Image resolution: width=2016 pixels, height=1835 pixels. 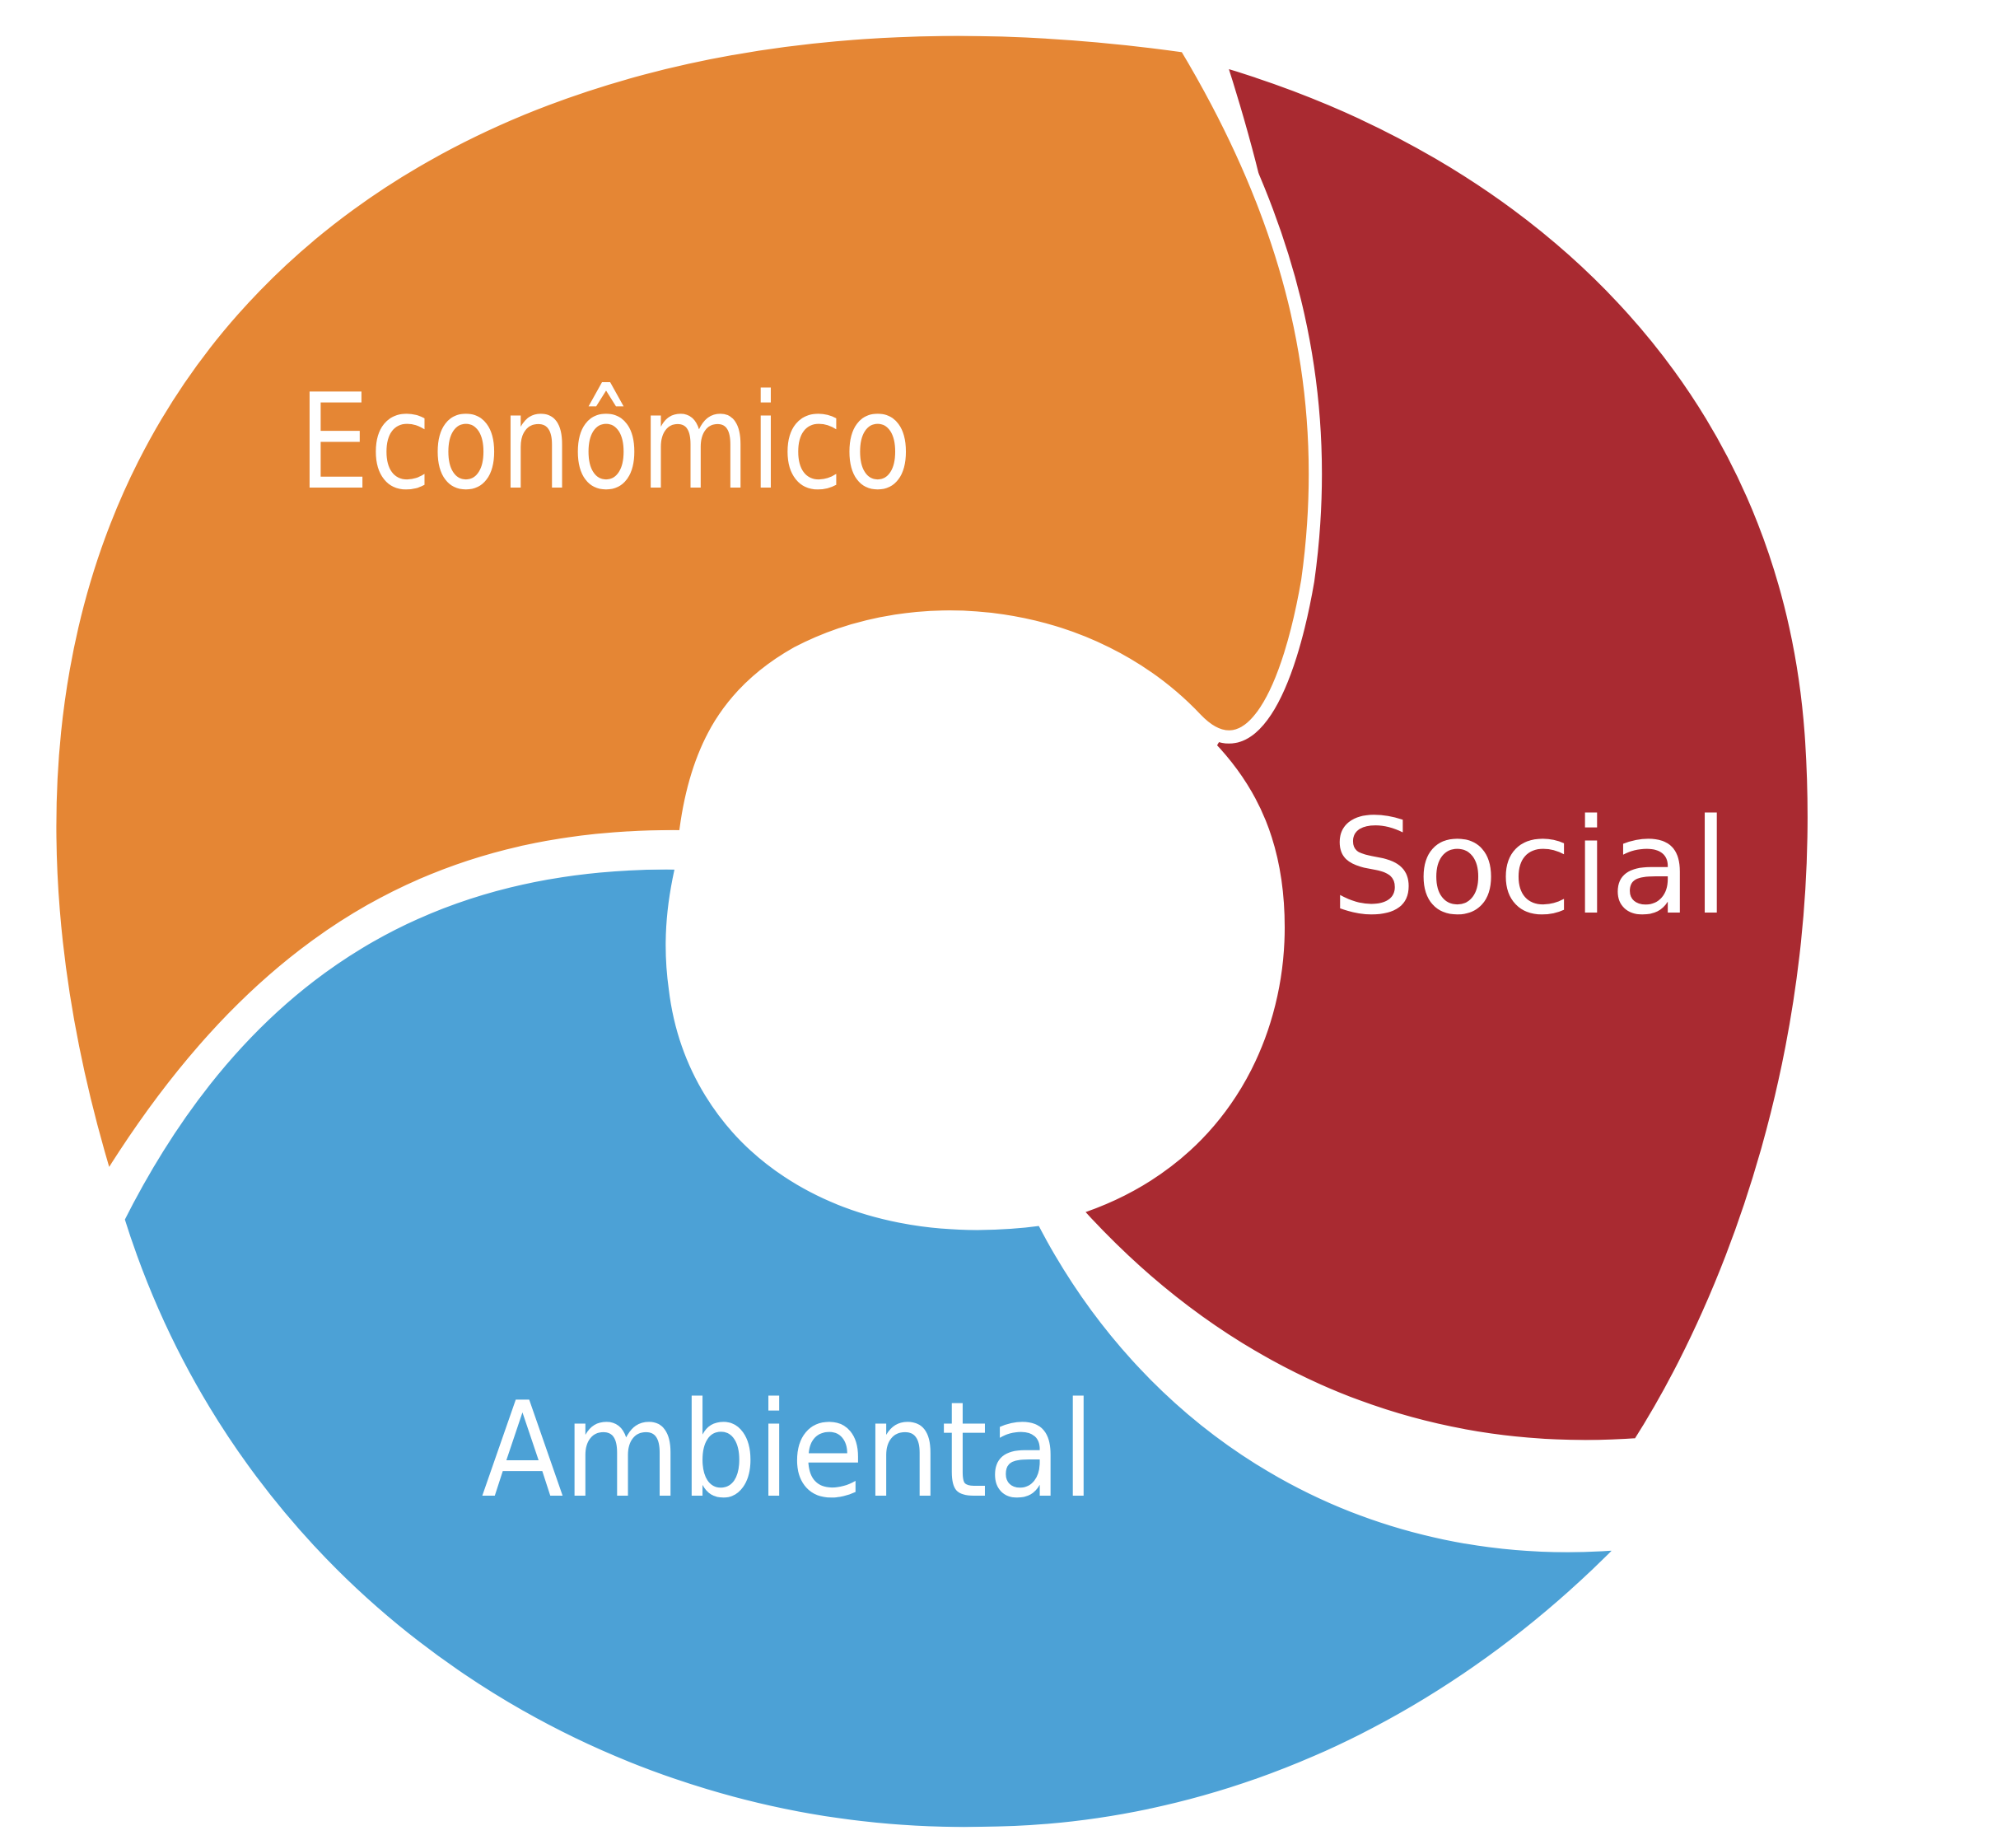 What do you see at coordinates (1530, 867) in the screenshot?
I see `label-social: Social` at bounding box center [1530, 867].